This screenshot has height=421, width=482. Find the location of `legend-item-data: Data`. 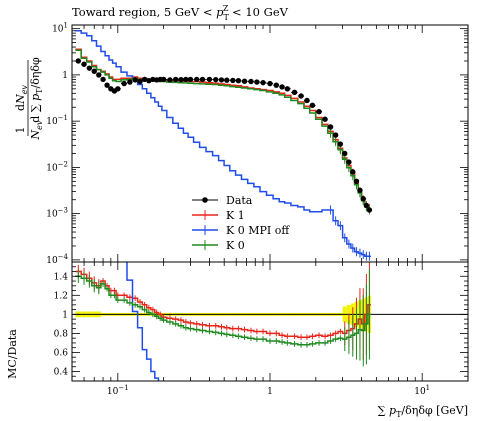

legend-item-data: Data is located at coordinates (222, 200).